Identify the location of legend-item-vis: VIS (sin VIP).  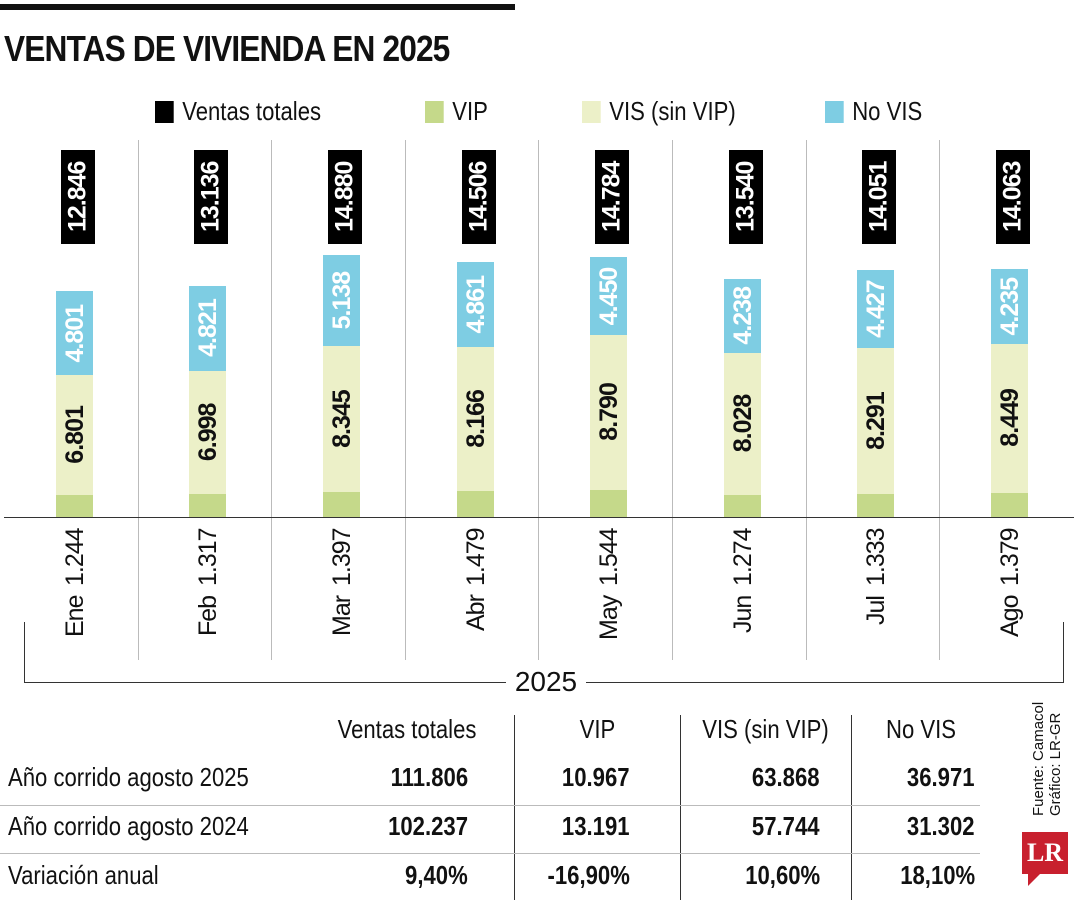
(659, 111).